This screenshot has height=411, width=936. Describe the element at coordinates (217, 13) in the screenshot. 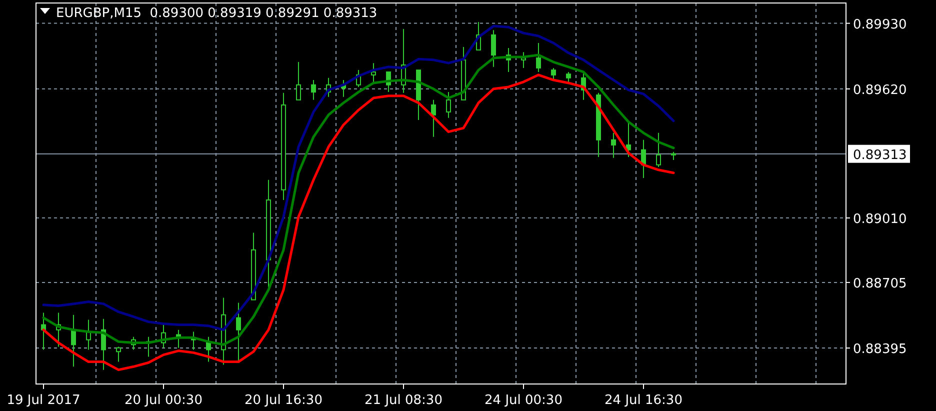

I see `chart-title: EURGBP,M15 0.89300 0.89319 0.89291 0.89313` at that location.